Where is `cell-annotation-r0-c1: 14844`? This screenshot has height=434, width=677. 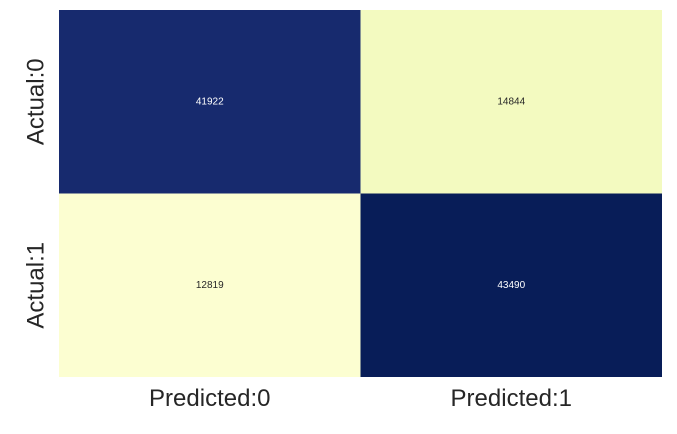 cell-annotation-r0-c1: 14844 is located at coordinates (511, 101).